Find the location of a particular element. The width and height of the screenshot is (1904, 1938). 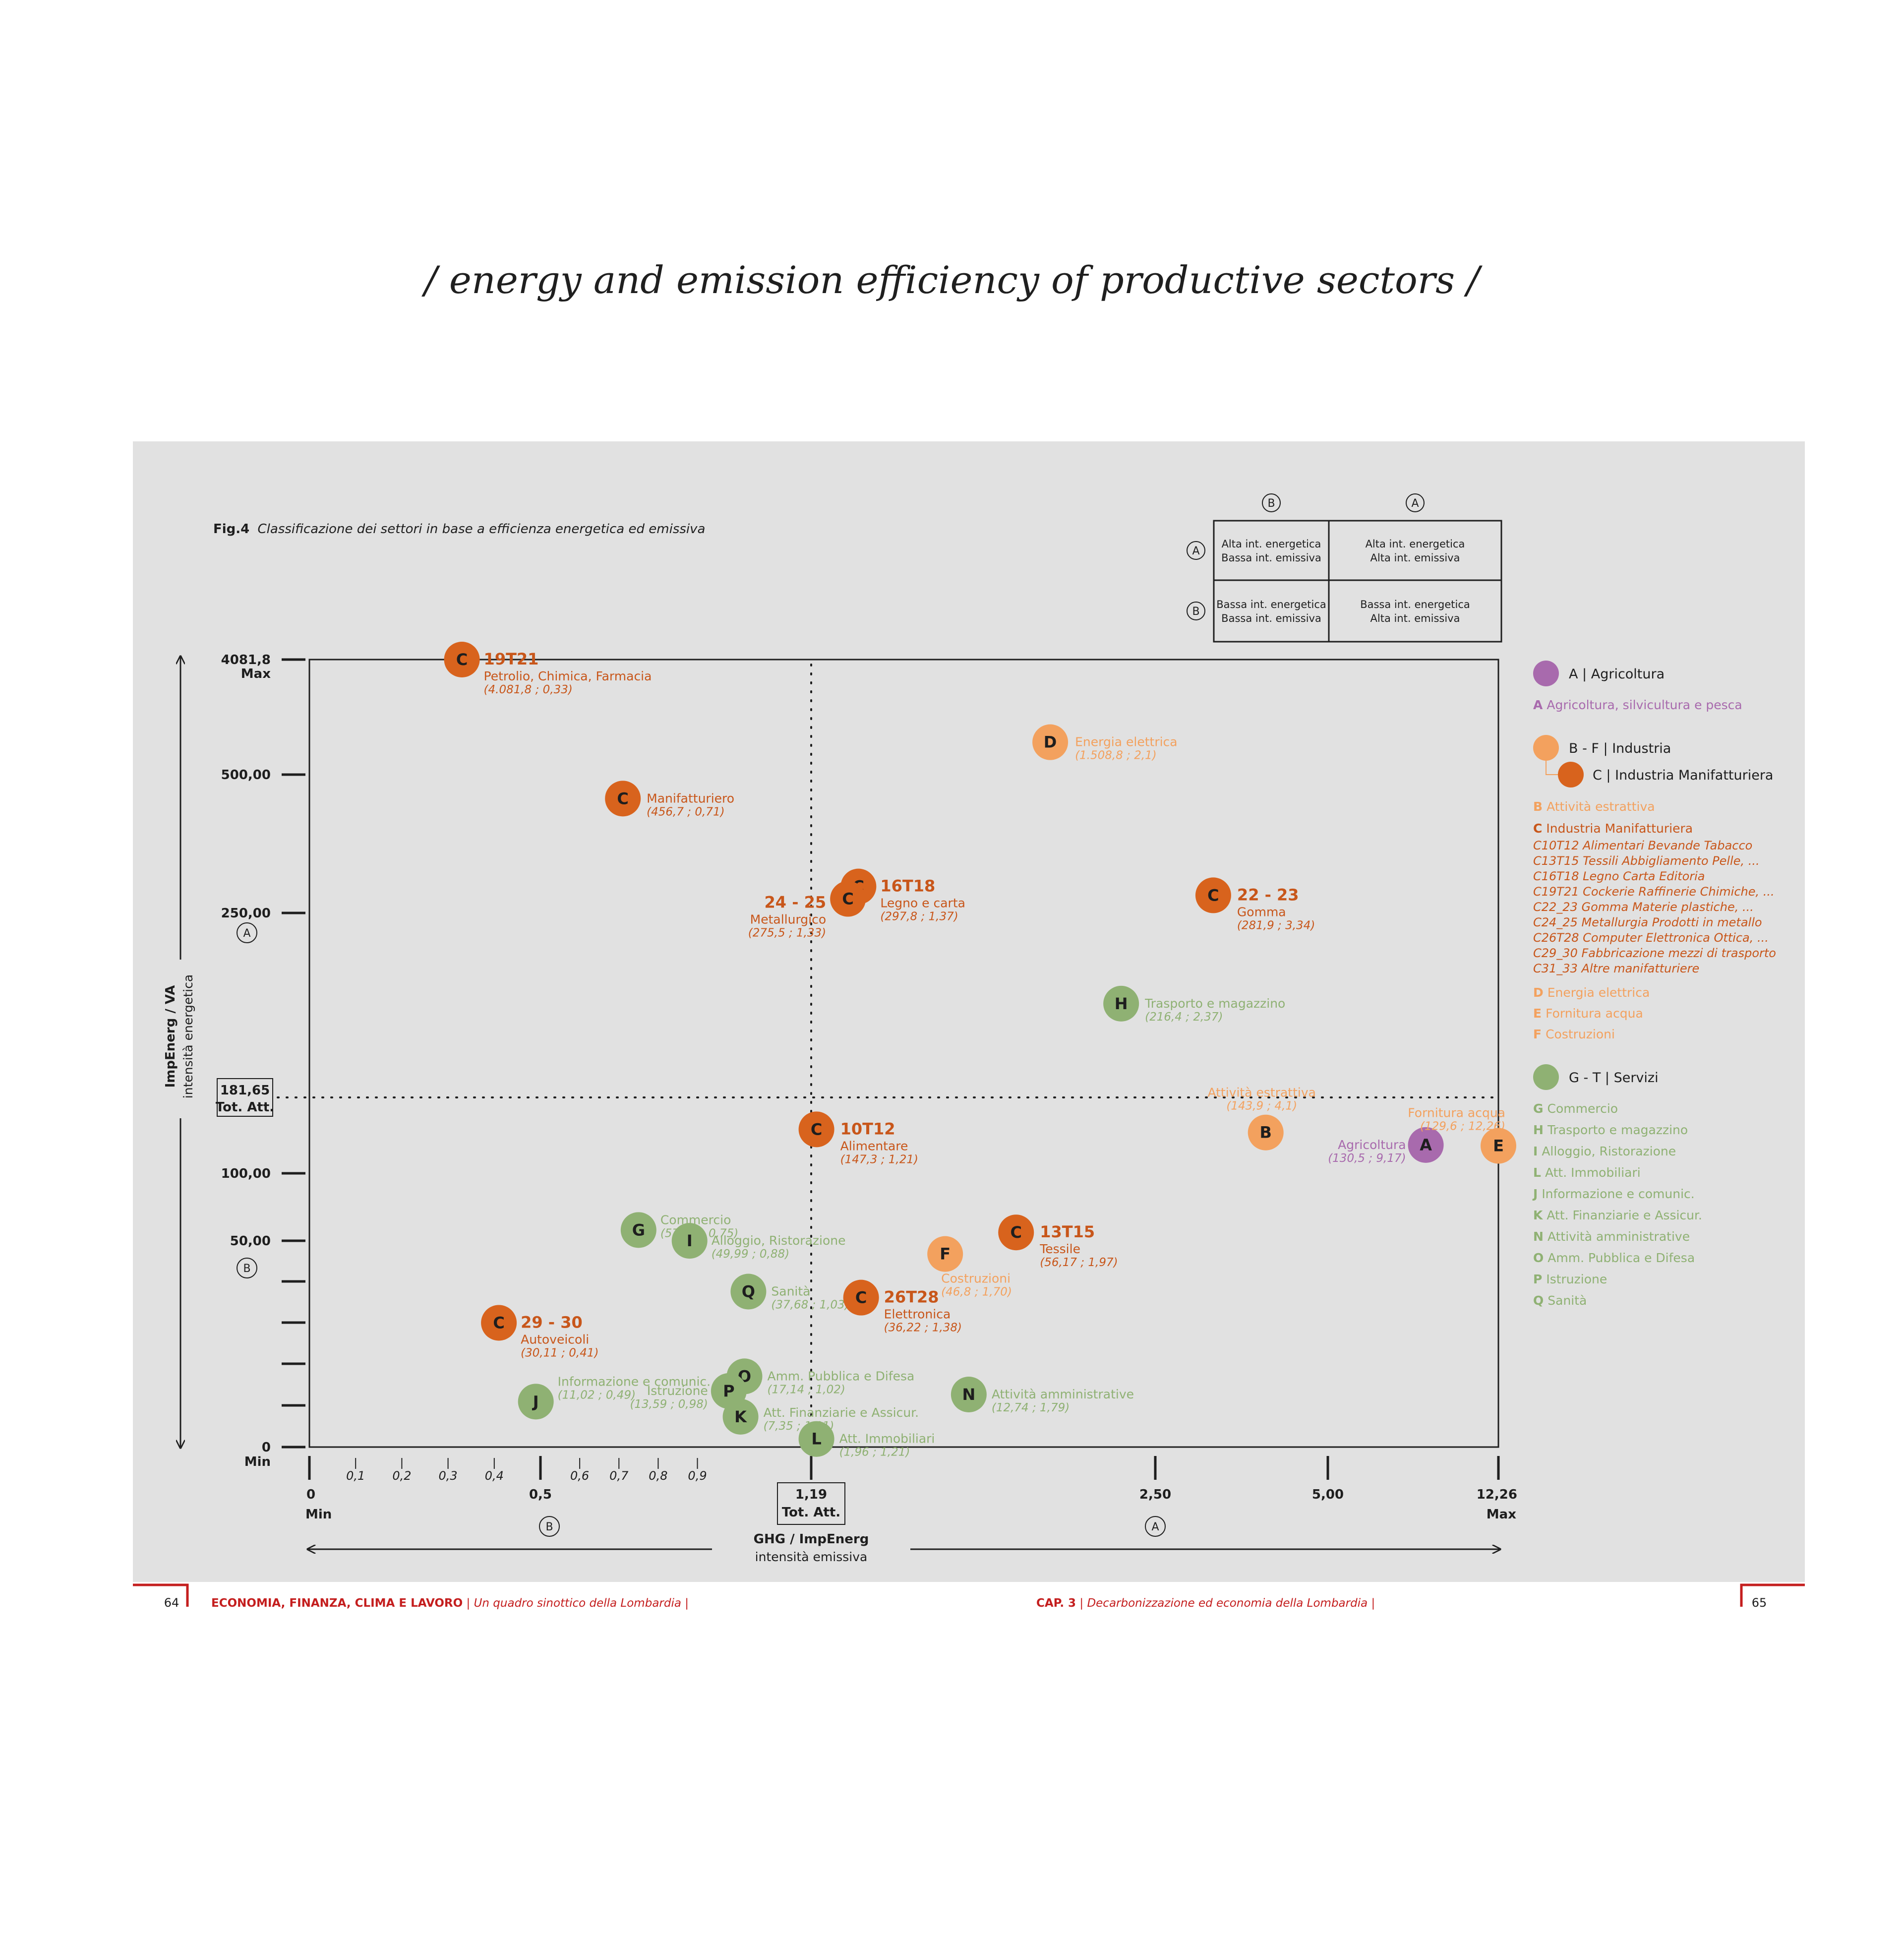

point-i: I Alloggio, Ristorazione(49,99 ; 0,88) is located at coordinates (758, 1242).